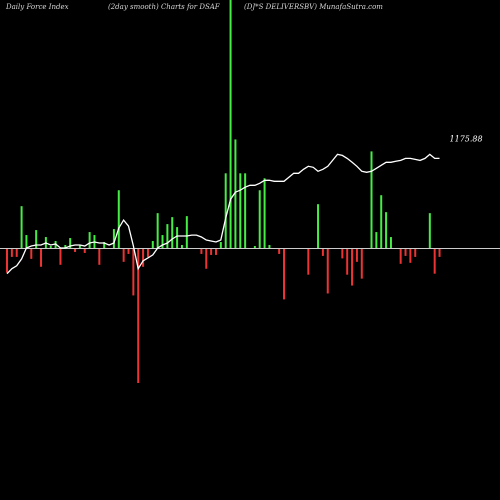 This screenshot has height=500, width=500. I want to click on chart-header-left: Daily Force Index, so click(37, 7).